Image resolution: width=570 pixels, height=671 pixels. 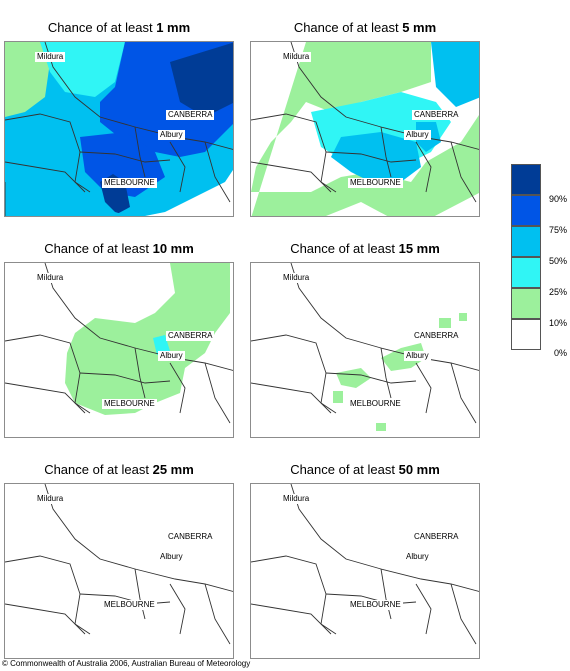 I want to click on legend-label-25: 25%, so click(x=557, y=292).